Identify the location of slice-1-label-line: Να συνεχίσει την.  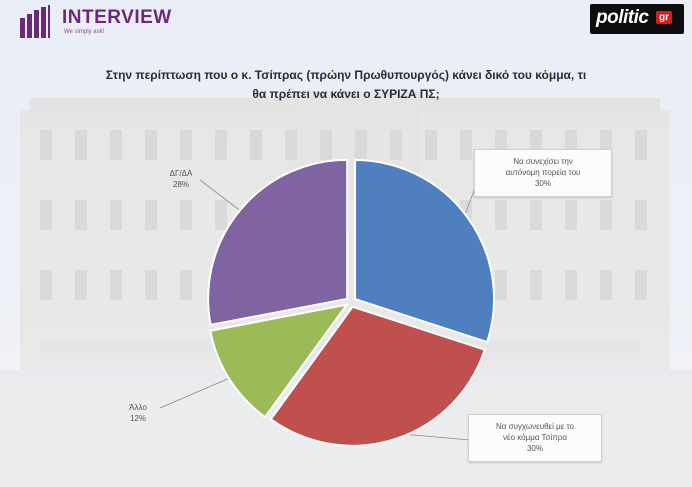
(543, 161).